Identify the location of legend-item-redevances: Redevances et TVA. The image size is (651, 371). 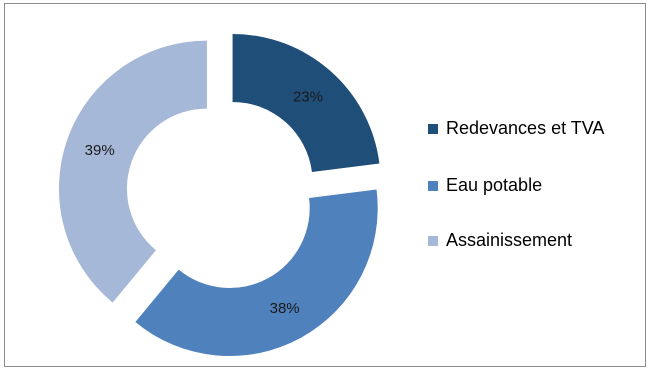
(522, 128).